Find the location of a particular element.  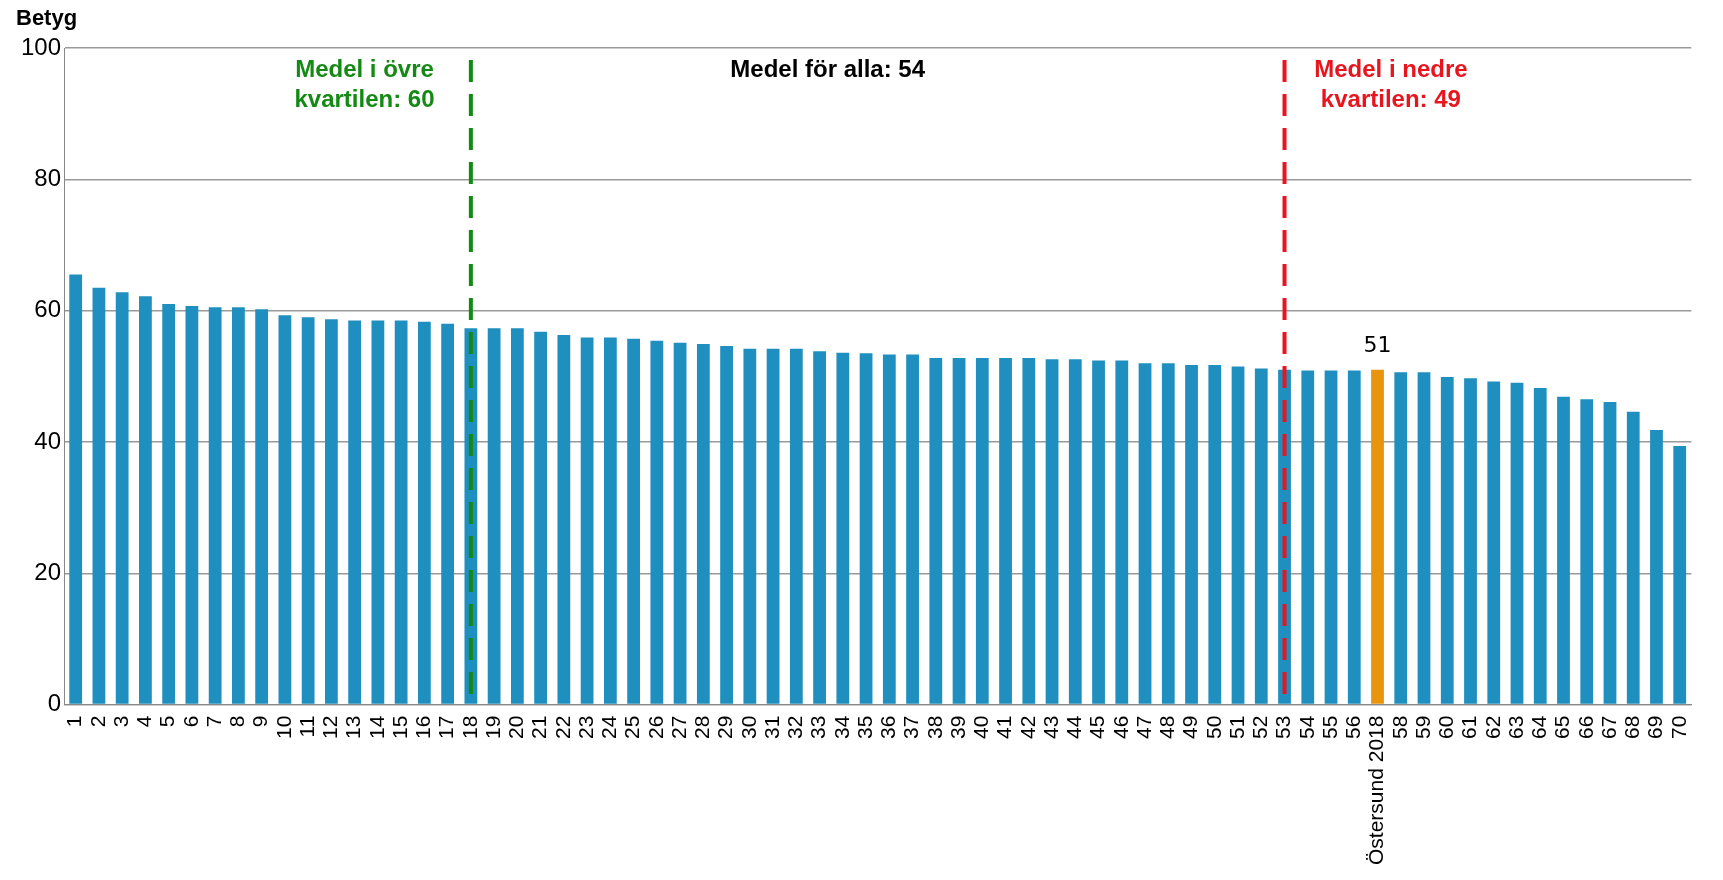

x-tick-label: 38 is located at coordinates (934, 727).